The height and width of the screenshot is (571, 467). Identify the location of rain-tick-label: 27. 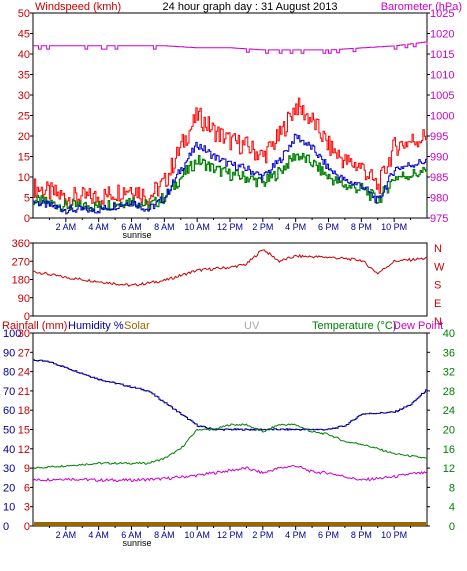
(24, 353).